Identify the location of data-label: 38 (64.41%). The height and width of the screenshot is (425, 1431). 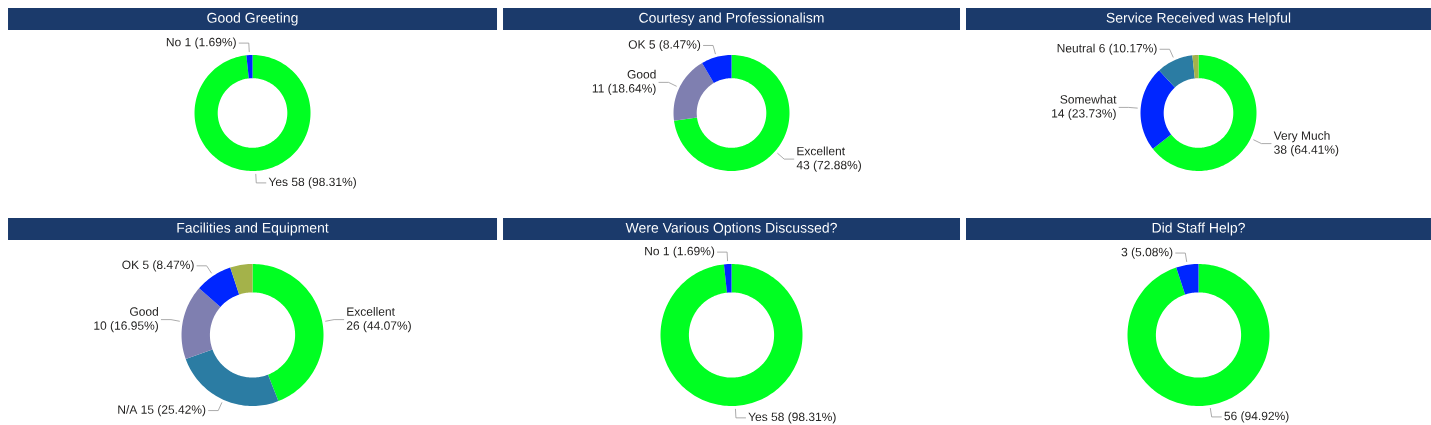
(1306, 151).